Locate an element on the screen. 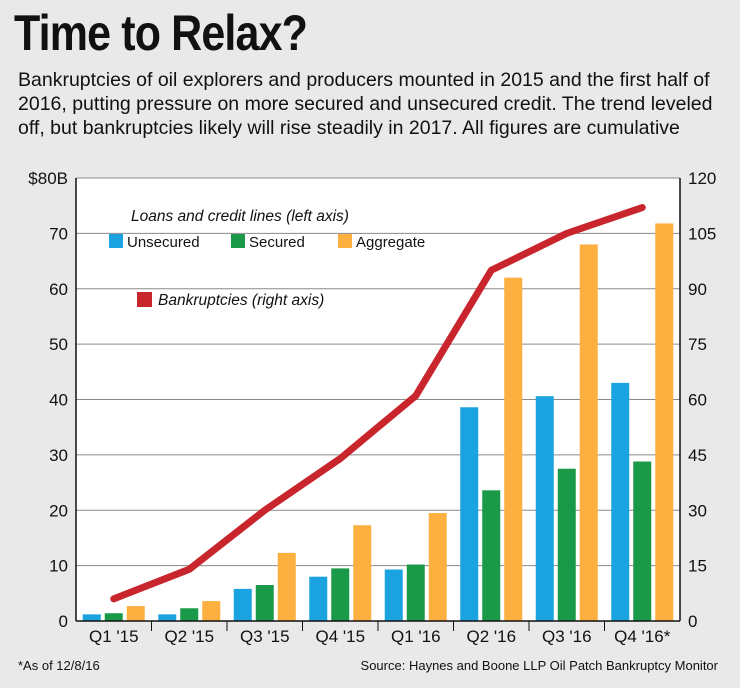 The width and height of the screenshot is (740, 688). x-tick-label: Q4 '15 is located at coordinates (340, 636).